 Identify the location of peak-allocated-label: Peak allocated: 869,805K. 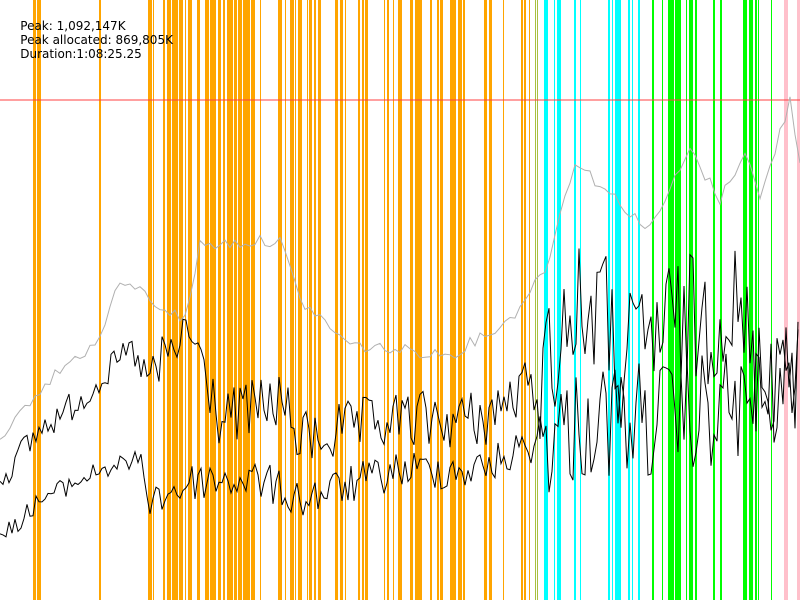
(96, 40).